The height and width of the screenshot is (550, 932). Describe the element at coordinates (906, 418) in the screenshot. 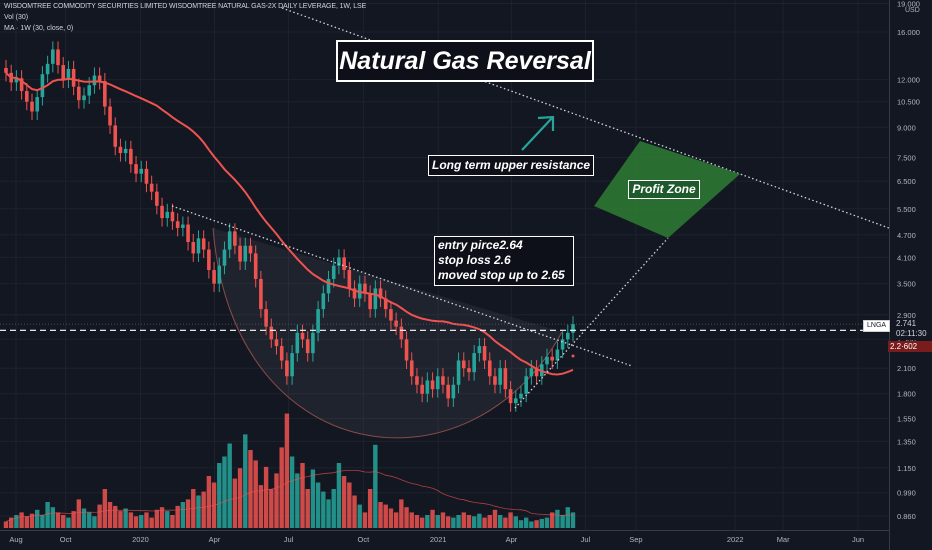

I see `y-tick-label: 1.550` at that location.